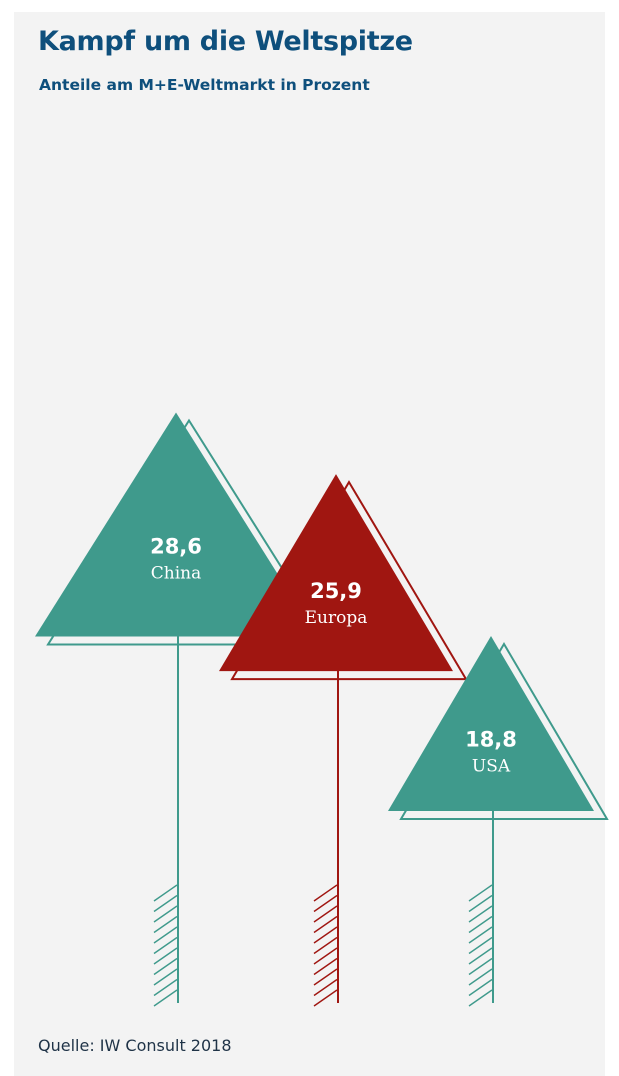 The height and width of the screenshot is (1076, 619). I want to click on ground-hatch-china, so click(165, 945).